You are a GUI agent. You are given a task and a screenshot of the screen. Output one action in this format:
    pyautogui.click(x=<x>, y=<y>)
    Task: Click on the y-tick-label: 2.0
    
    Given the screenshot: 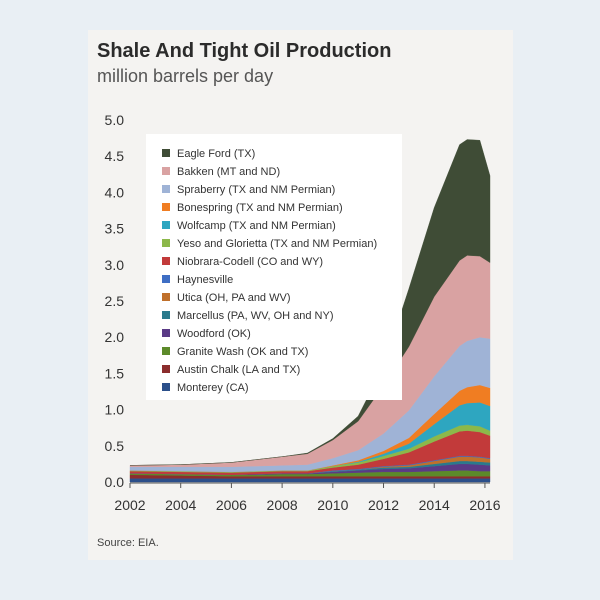 What is the action you would take?
    pyautogui.click(x=115, y=337)
    